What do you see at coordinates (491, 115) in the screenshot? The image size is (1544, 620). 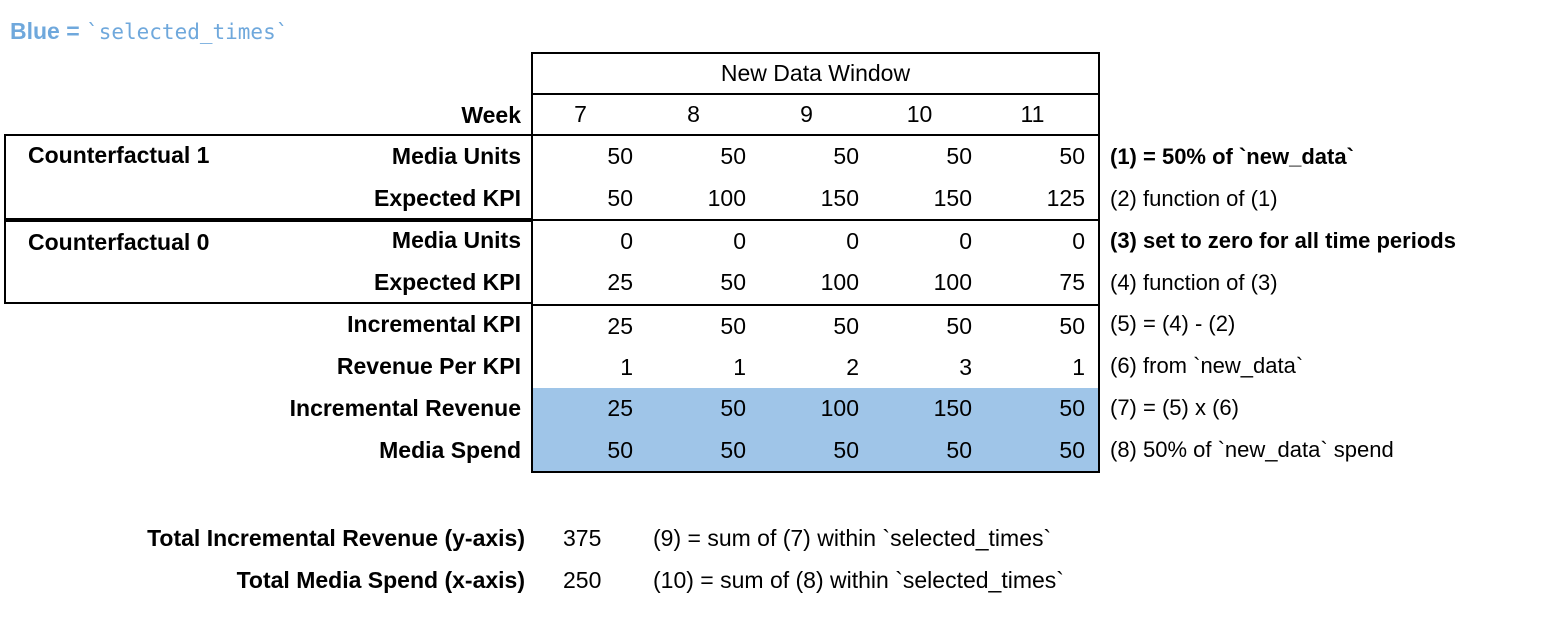 I see `week-header-label: Week` at bounding box center [491, 115].